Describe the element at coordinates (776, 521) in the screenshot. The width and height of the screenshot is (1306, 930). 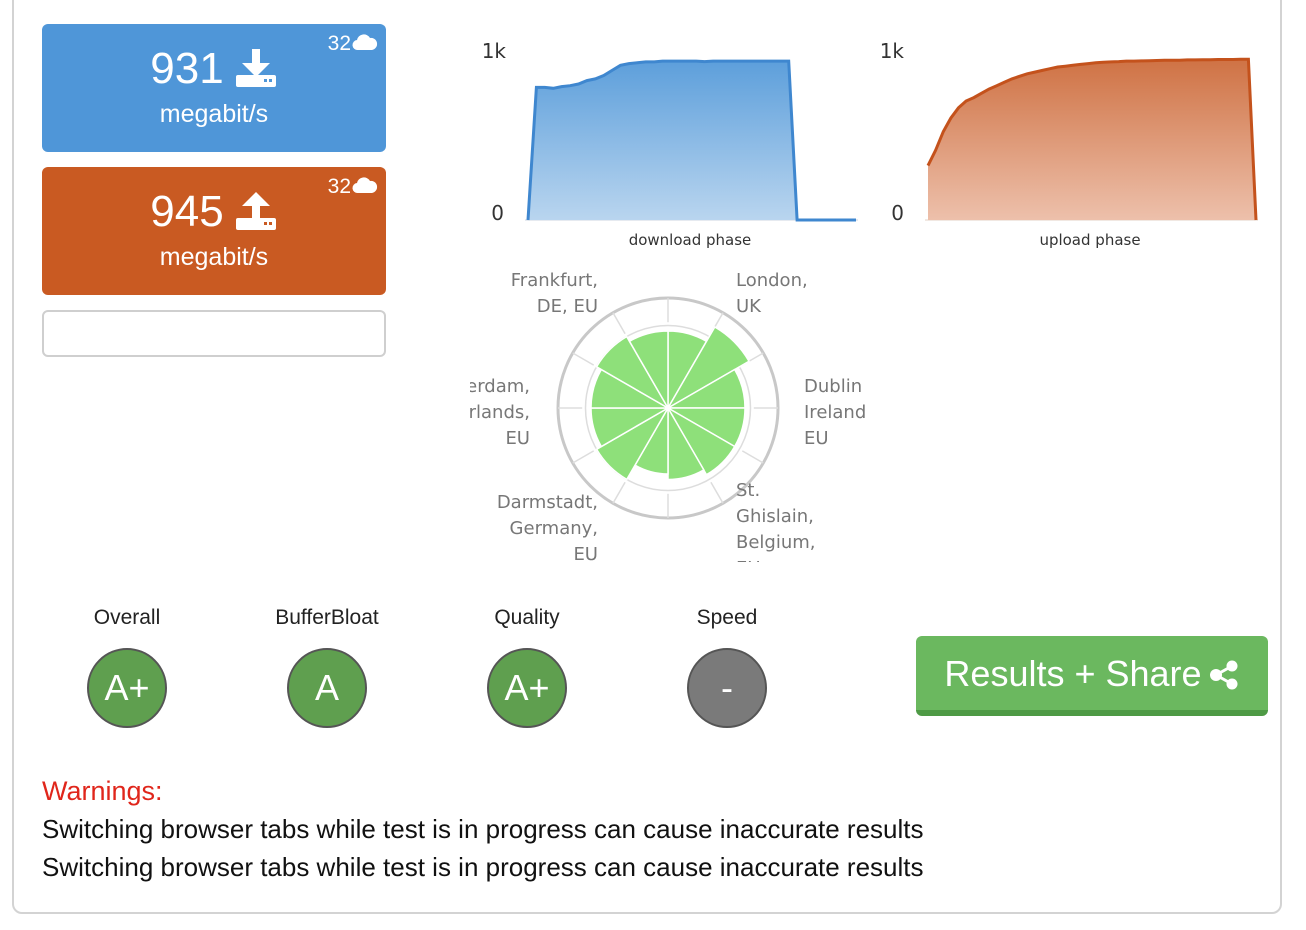
I see `polar-location-label: St.Ghislain,Belgium,EU` at that location.